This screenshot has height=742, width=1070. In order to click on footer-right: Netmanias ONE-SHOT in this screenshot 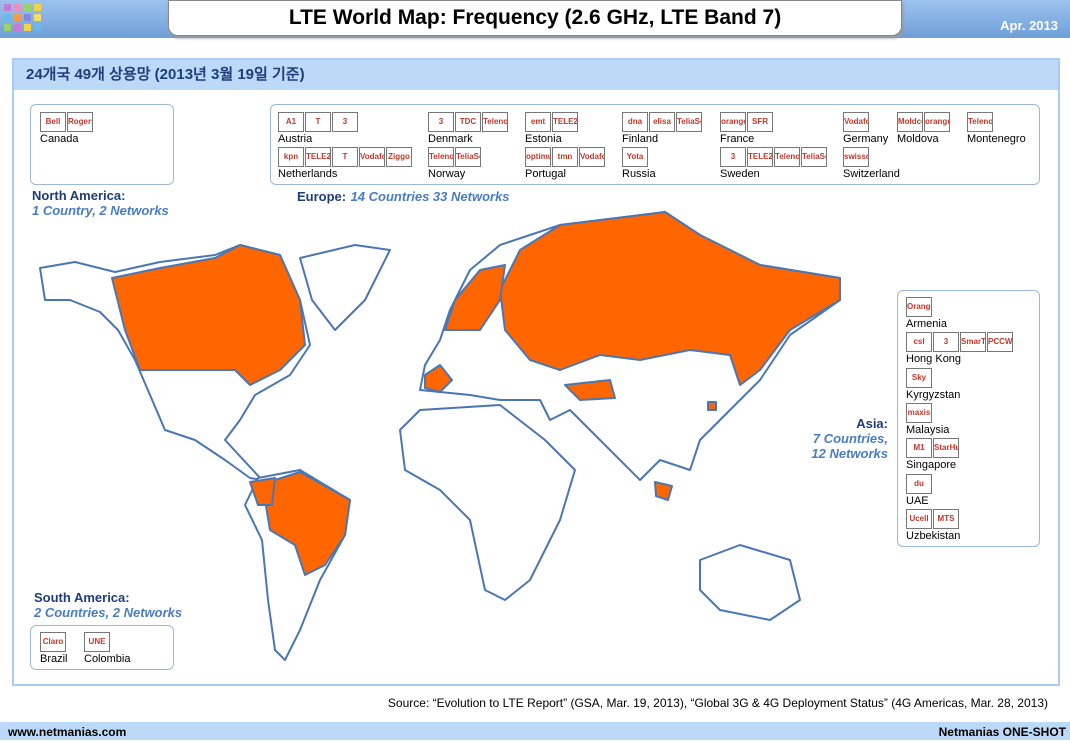, I will do `click(1002, 732)`.